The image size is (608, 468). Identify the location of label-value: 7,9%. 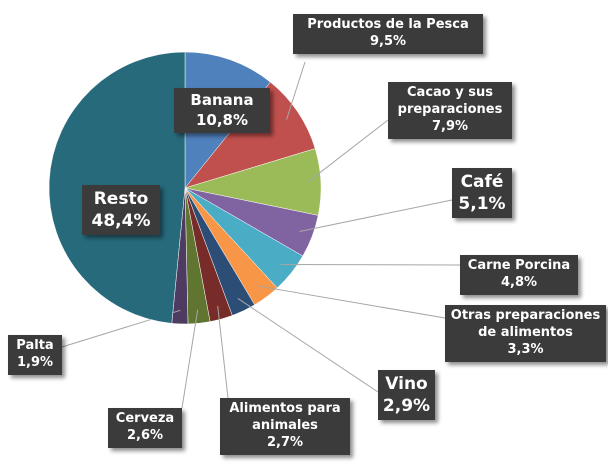
(450, 126).